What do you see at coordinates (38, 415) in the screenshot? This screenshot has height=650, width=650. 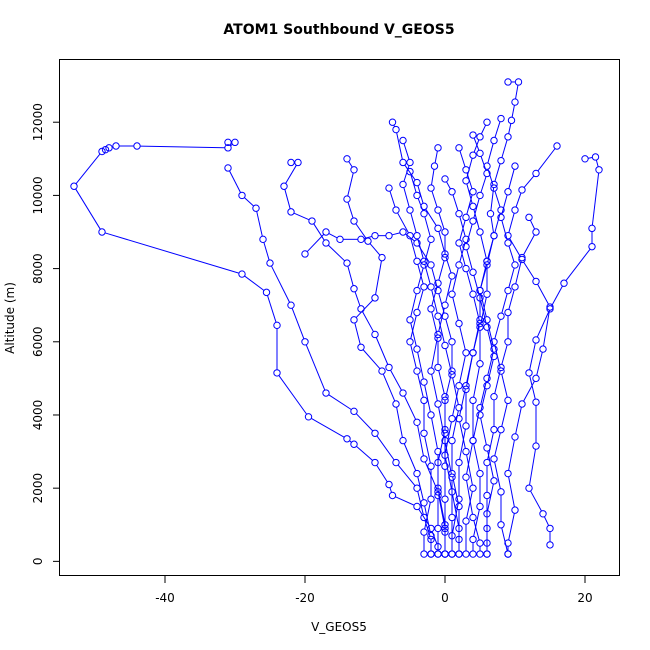 I see `y-tick-label: 4000` at bounding box center [38, 415].